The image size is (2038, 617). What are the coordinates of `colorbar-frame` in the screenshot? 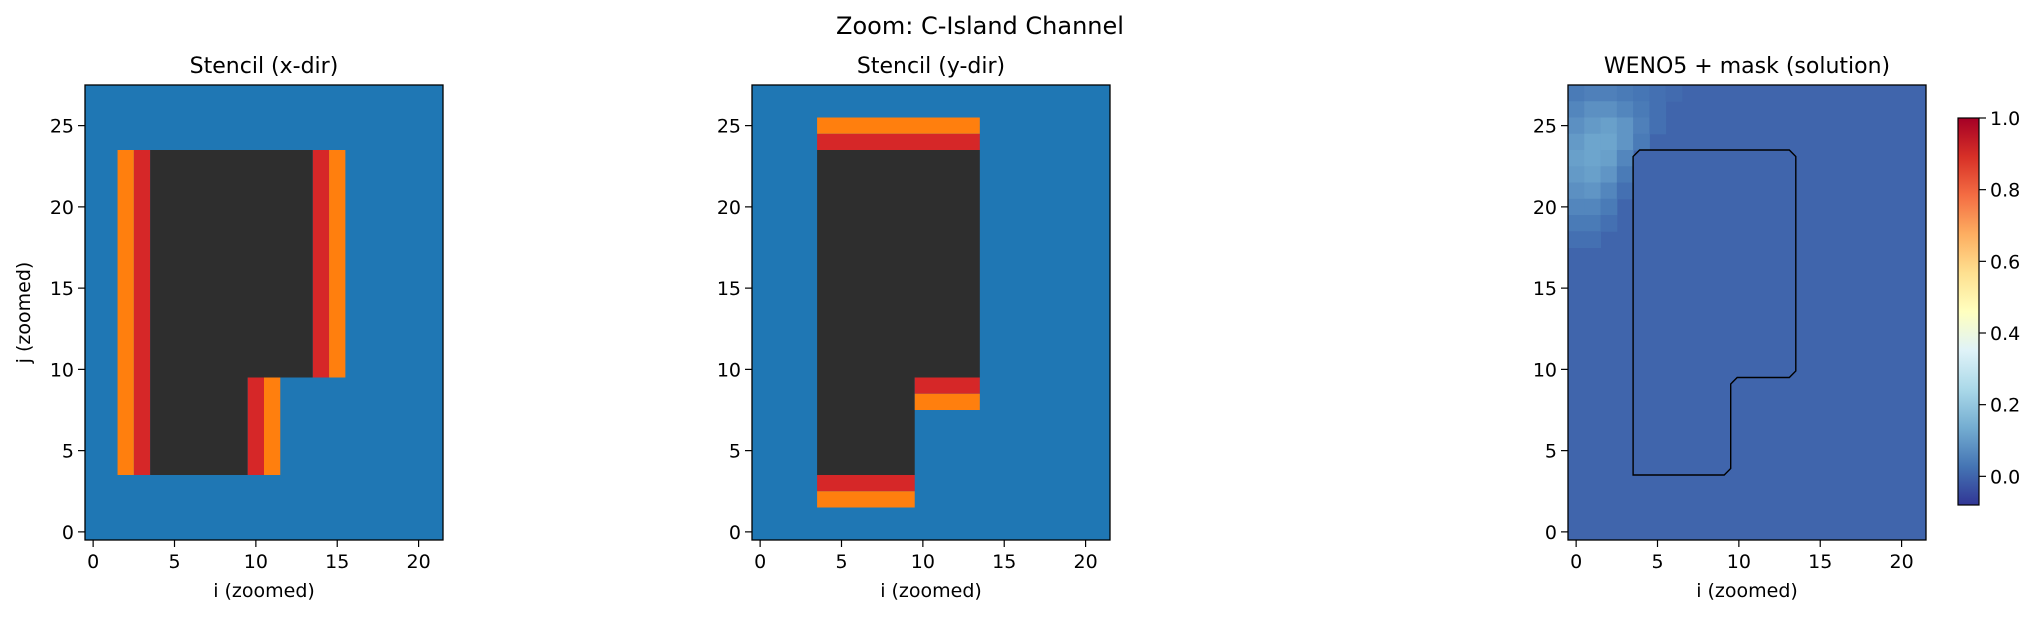 It's located at (1968, 311).